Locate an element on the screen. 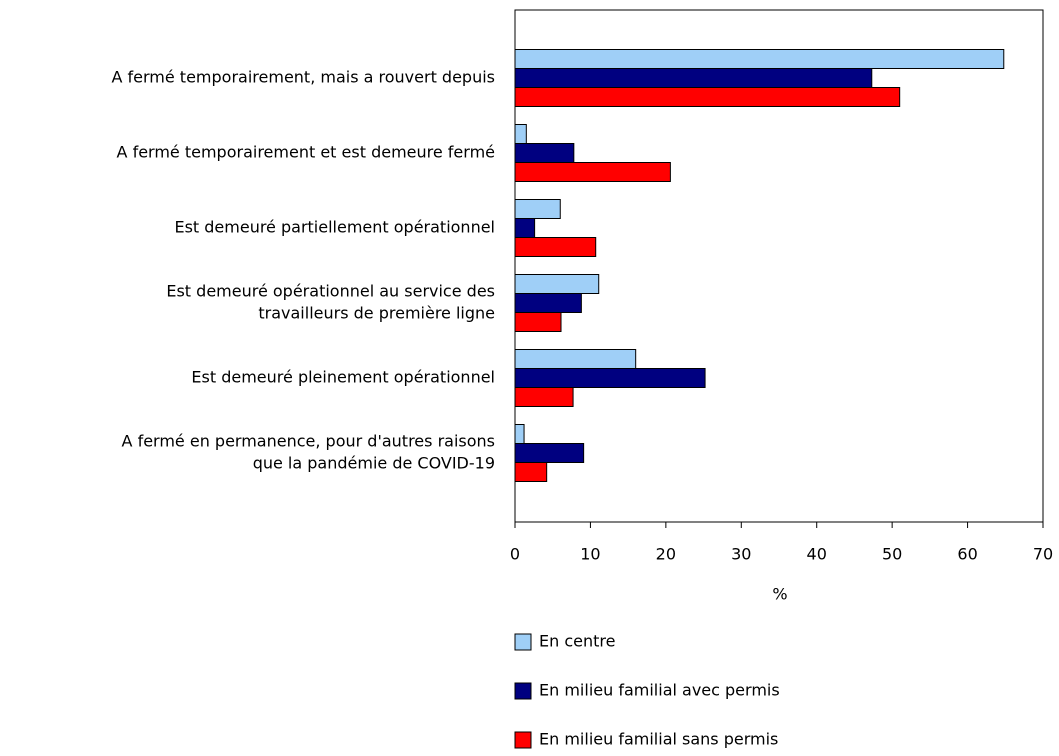 The image size is (1059, 756). x-tick-label: 10 is located at coordinates (590, 554).